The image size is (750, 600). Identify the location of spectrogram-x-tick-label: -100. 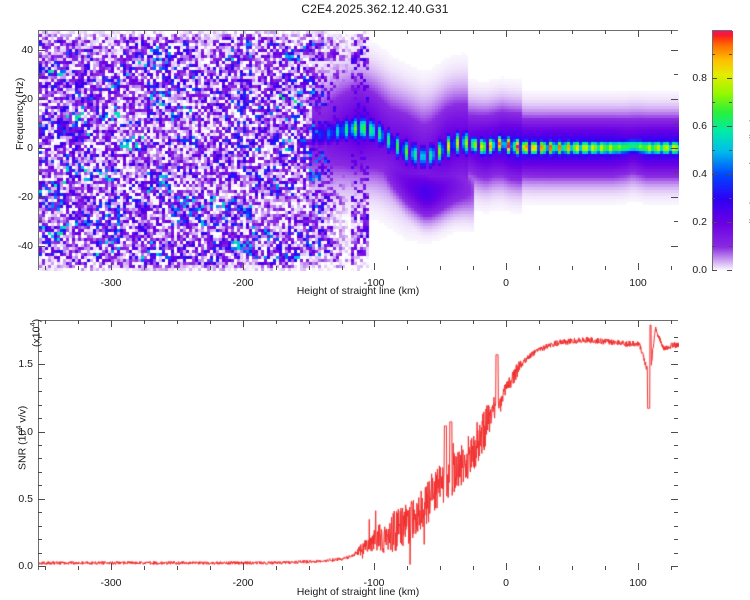
(374, 283).